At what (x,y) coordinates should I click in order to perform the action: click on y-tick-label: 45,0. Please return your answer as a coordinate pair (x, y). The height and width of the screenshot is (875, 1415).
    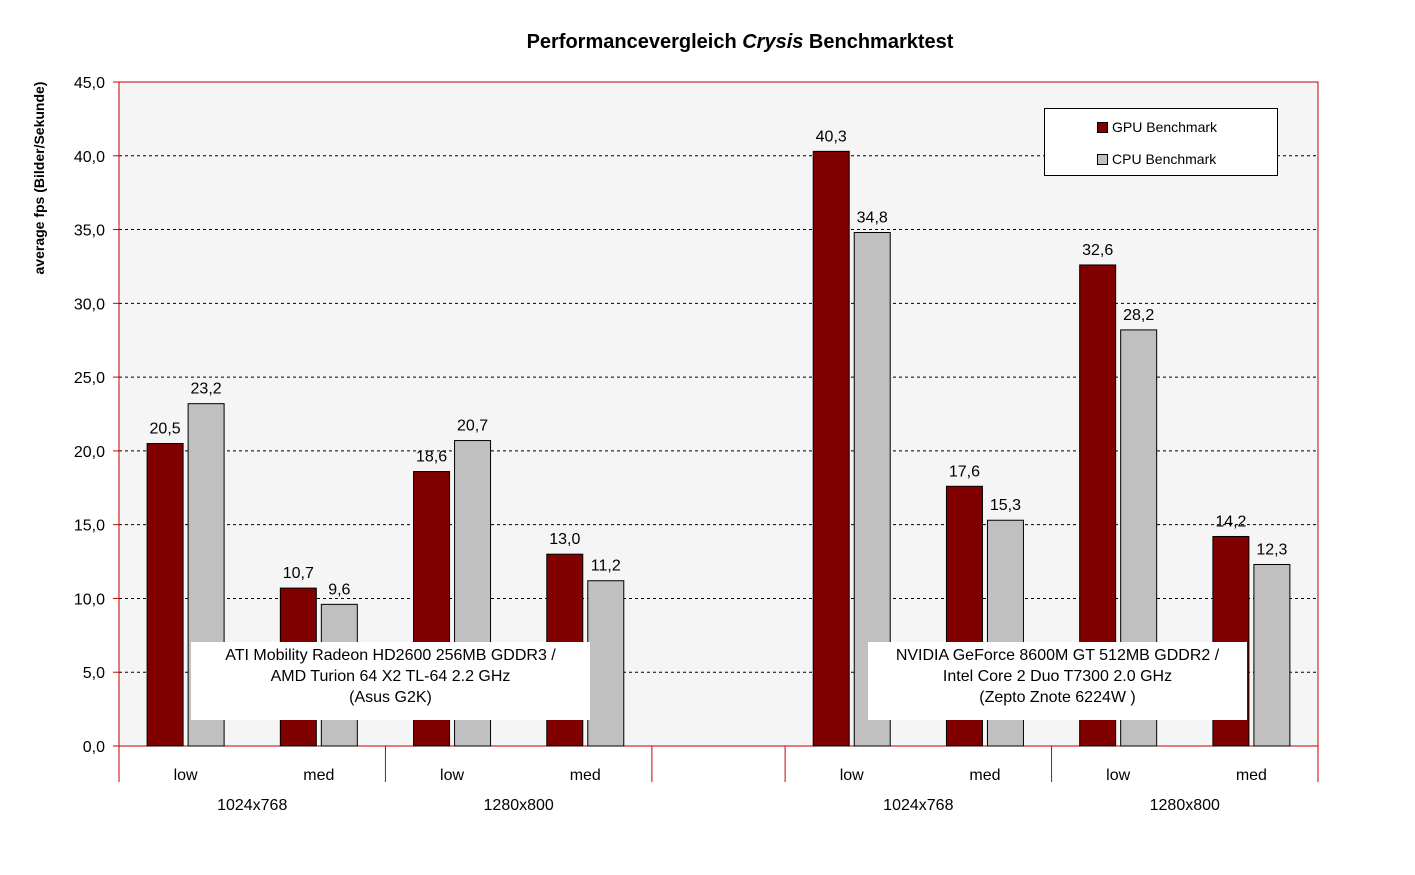
    Looking at the image, I should click on (89, 83).